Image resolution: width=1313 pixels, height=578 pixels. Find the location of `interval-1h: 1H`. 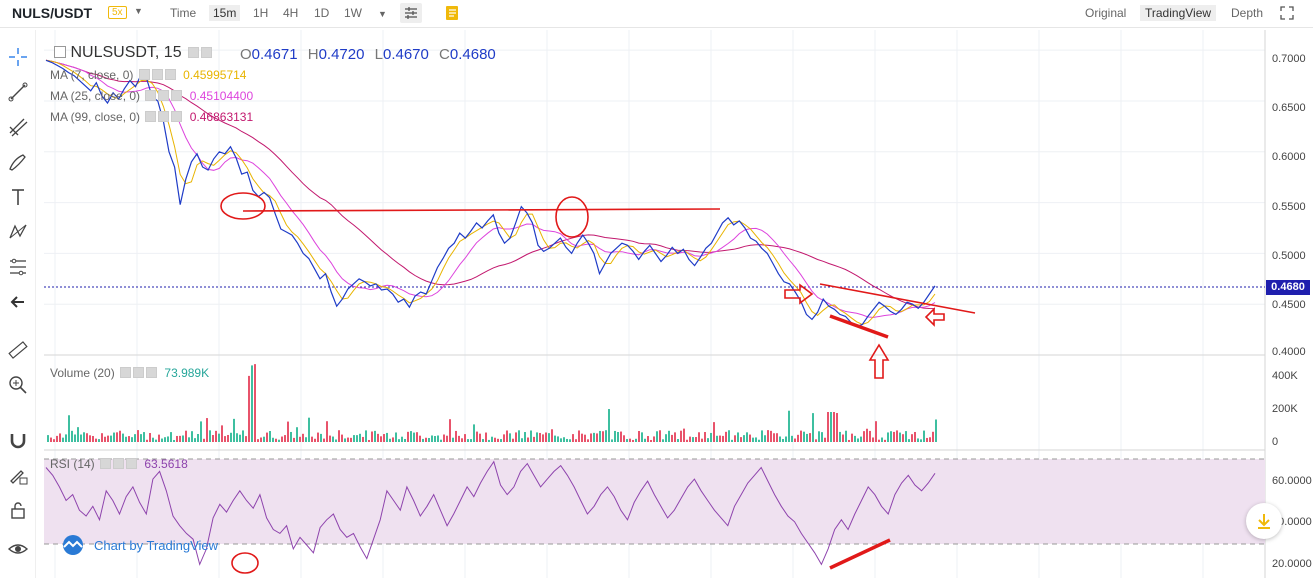

interval-1h: 1H is located at coordinates (261, 13).